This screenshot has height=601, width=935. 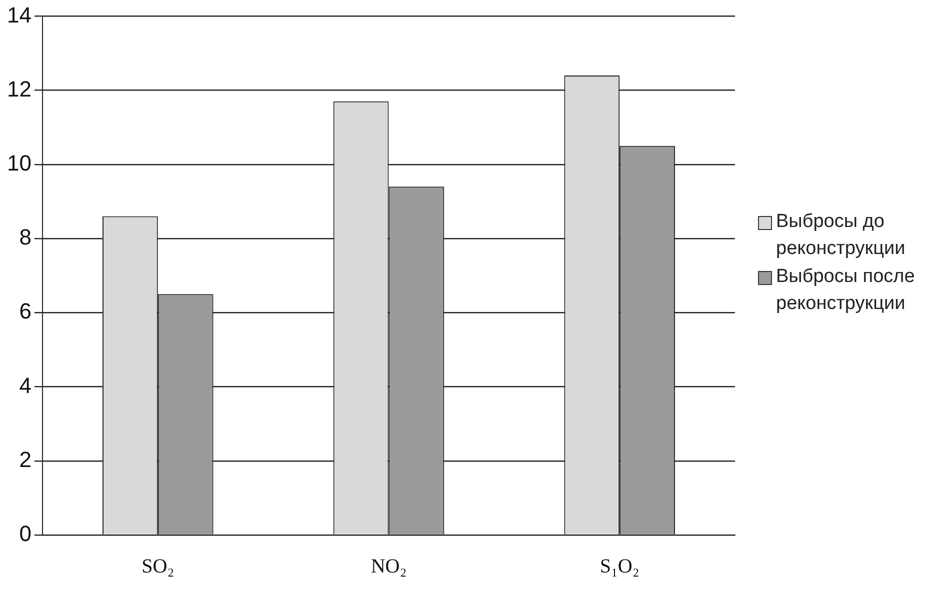 What do you see at coordinates (25, 237) in the screenshot?
I see `y-tick-label: 8` at bounding box center [25, 237].